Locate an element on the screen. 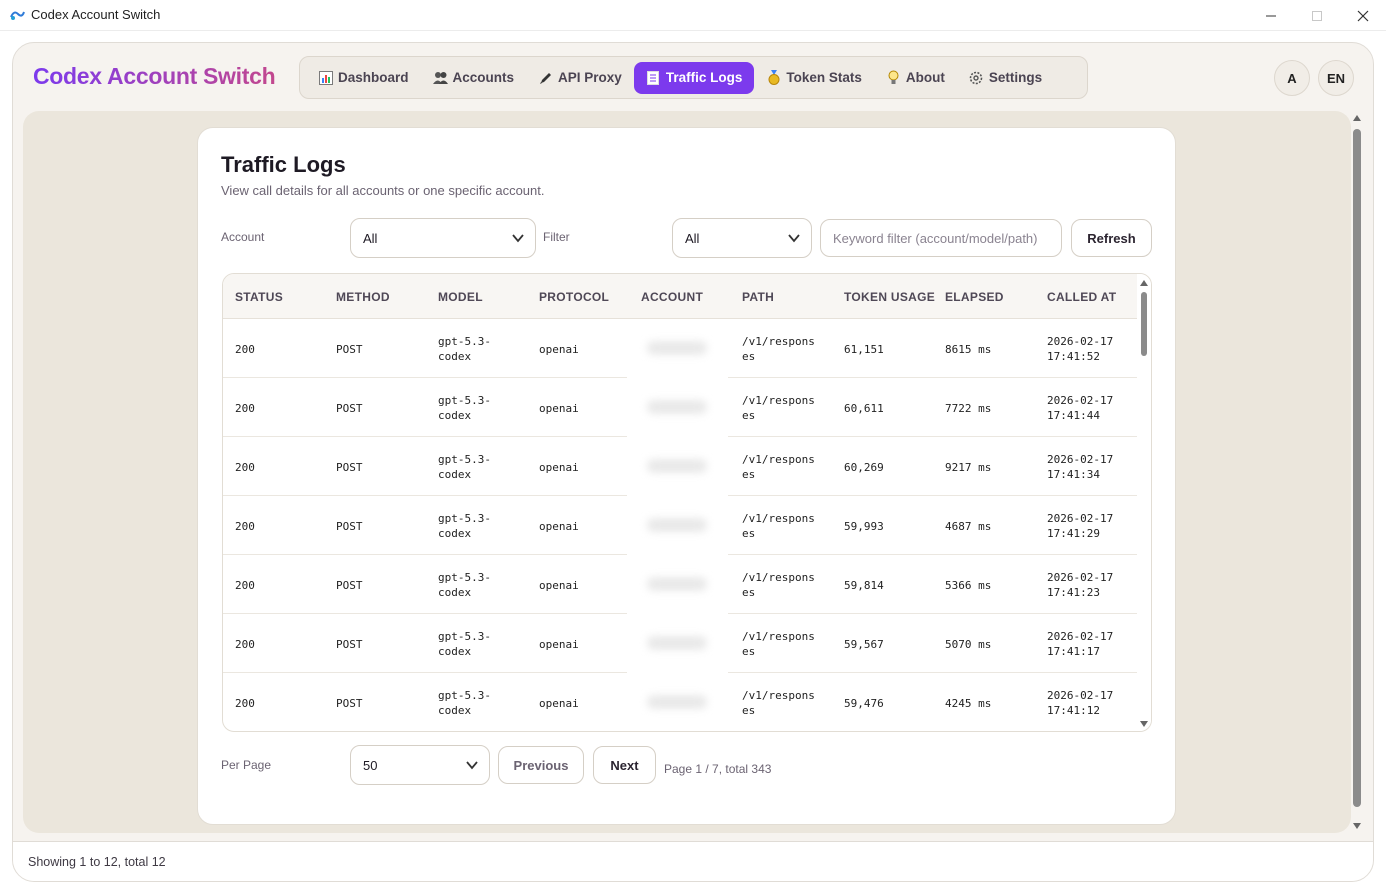  status-text: Showing 1 to 12, total 12 is located at coordinates (97, 862).